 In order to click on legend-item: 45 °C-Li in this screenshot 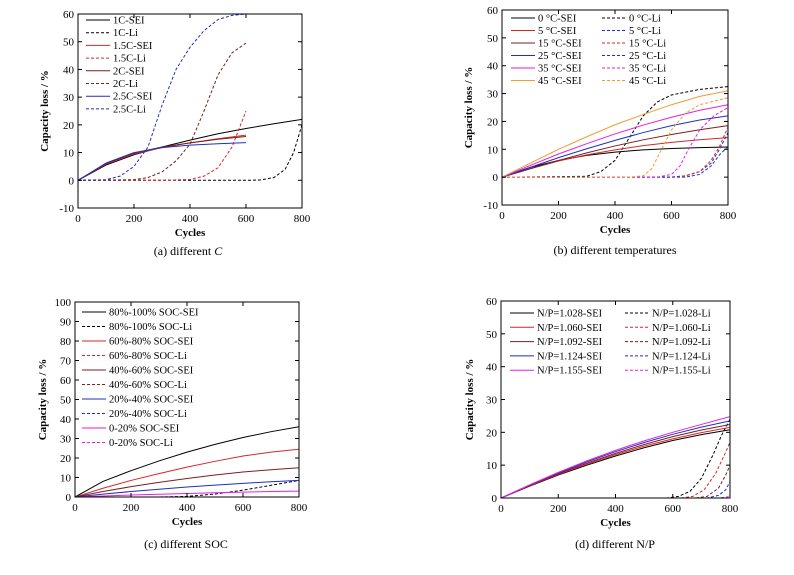, I will do `click(634, 81)`.